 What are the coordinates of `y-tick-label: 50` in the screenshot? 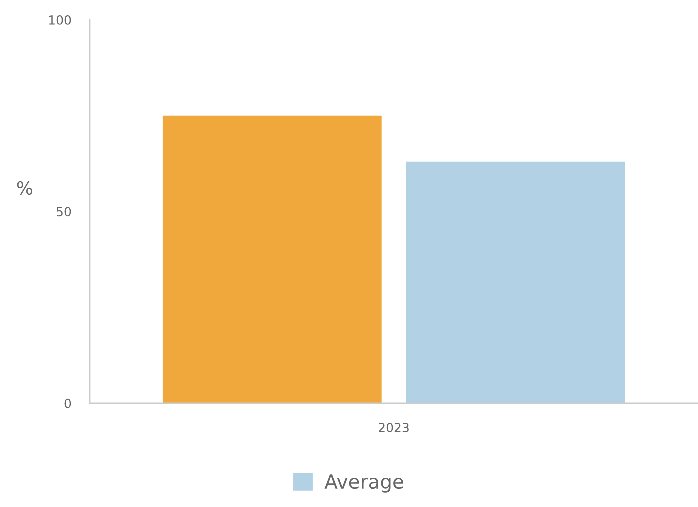 It's located at (64, 212).